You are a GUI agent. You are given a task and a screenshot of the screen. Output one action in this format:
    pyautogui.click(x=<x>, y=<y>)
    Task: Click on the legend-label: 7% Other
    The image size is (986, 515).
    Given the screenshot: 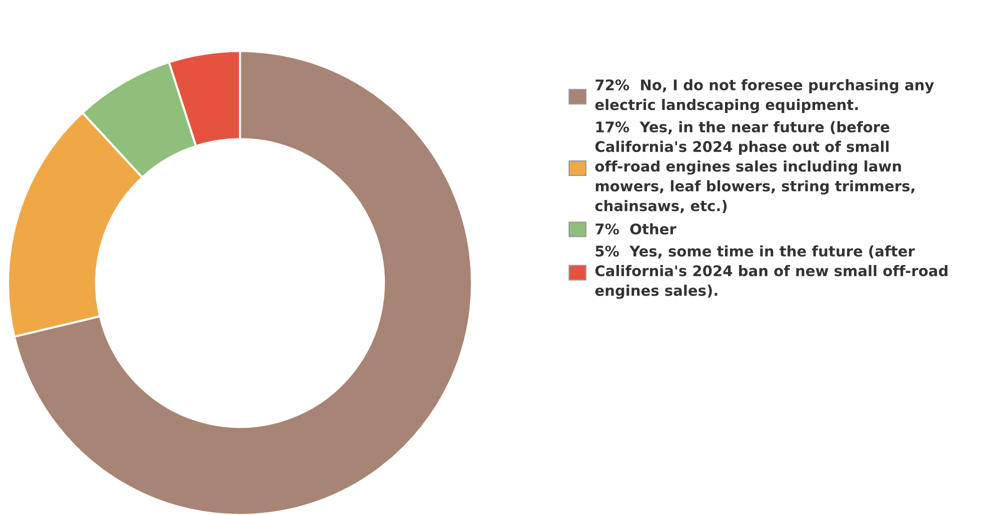 What is the action you would take?
    pyautogui.click(x=636, y=229)
    